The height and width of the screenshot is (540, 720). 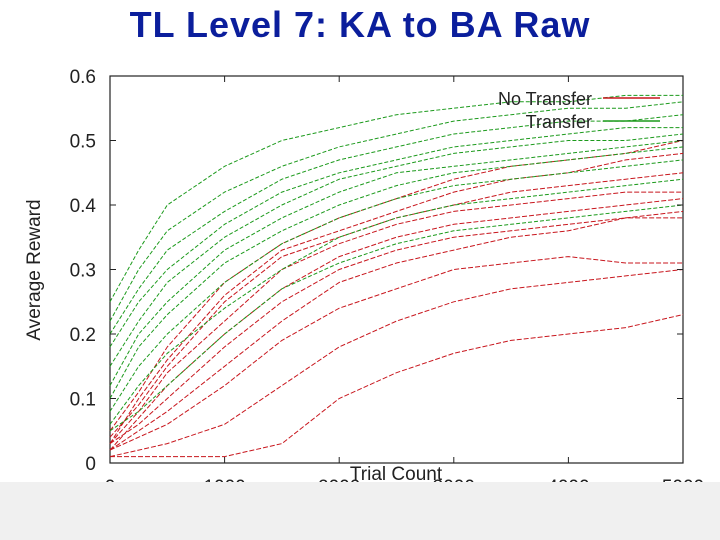 I want to click on y-tick-label: 0.2, so click(x=83, y=335).